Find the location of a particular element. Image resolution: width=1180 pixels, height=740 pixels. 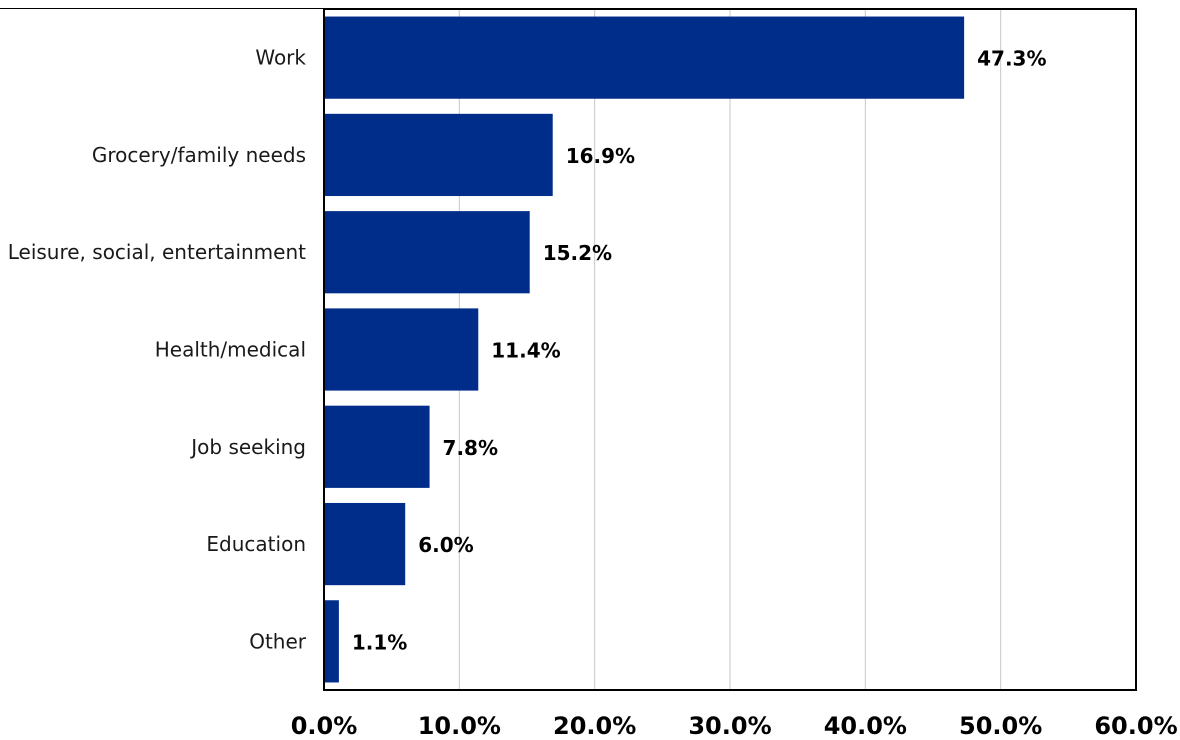

category-label: Leisure, social, entertainment is located at coordinates (157, 252).